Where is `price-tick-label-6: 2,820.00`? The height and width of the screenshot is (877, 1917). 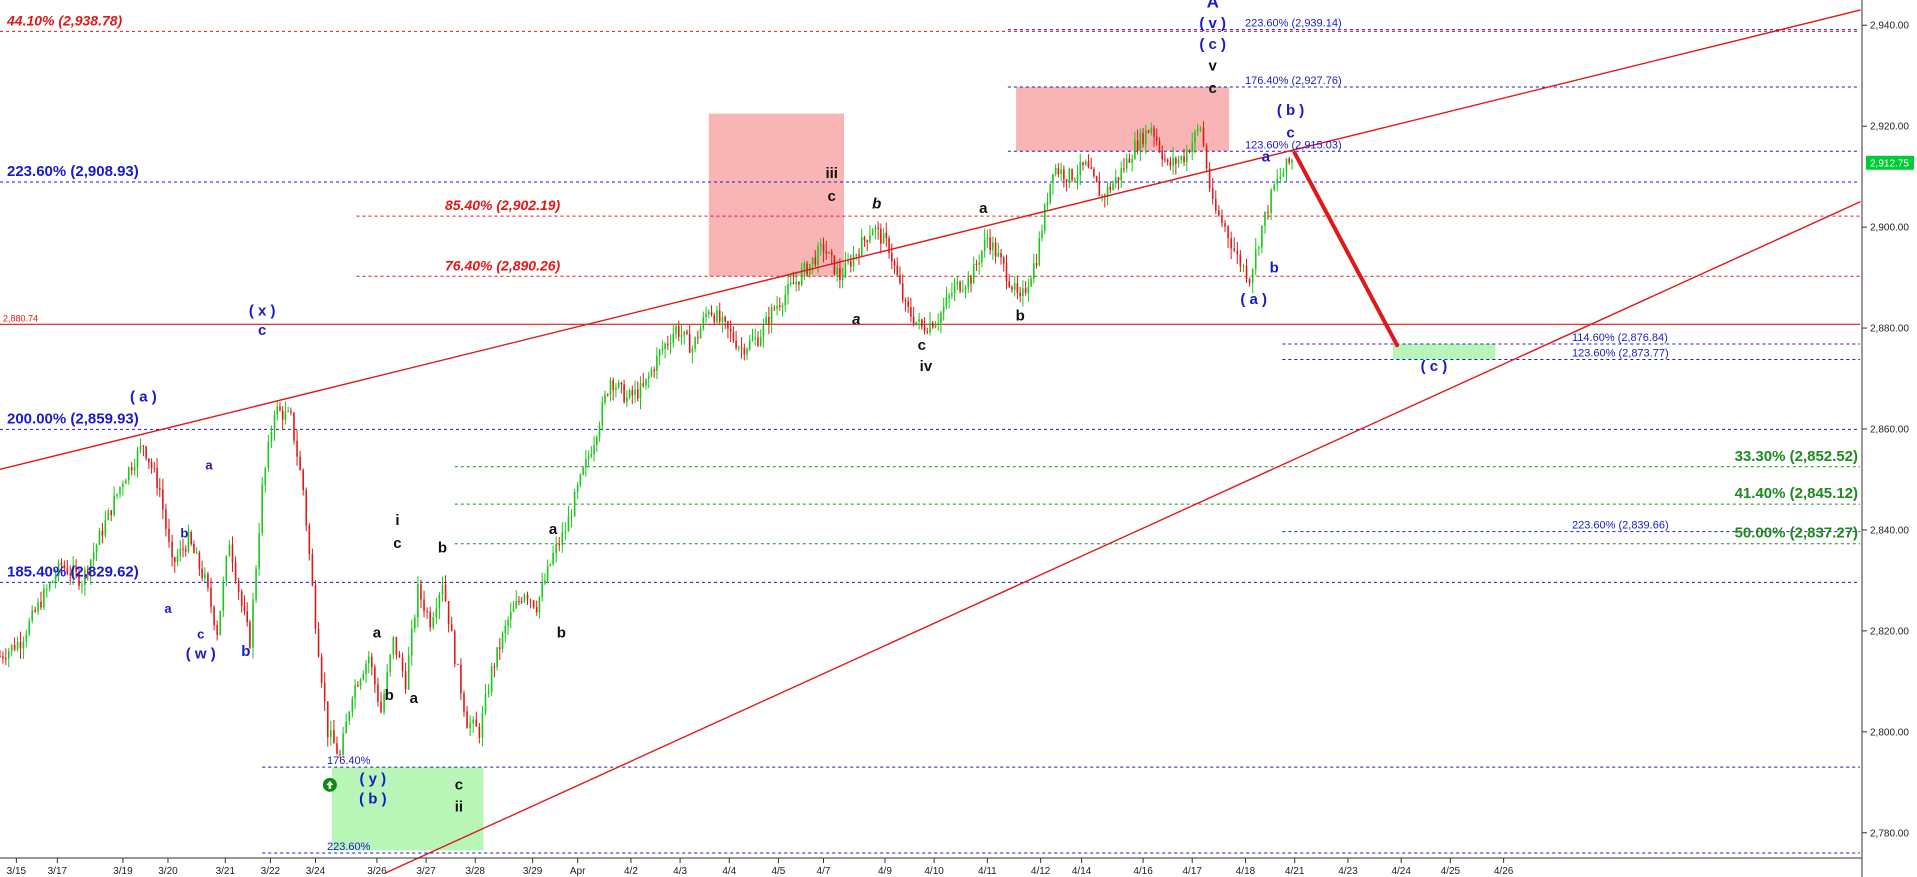 price-tick-label-6: 2,820.00 is located at coordinates (1889, 631).